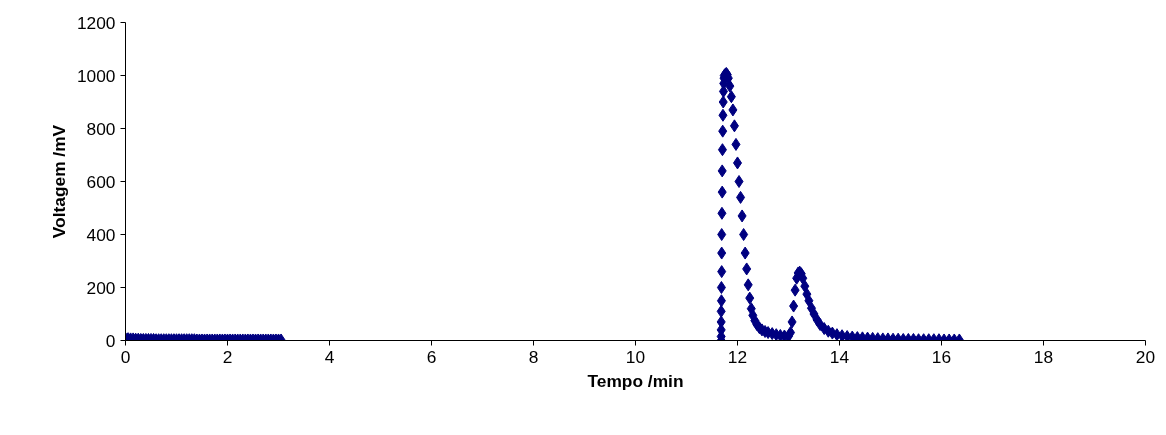  Describe the element at coordinates (635, 356) in the screenshot. I see `x-tick-label: 10` at that location.